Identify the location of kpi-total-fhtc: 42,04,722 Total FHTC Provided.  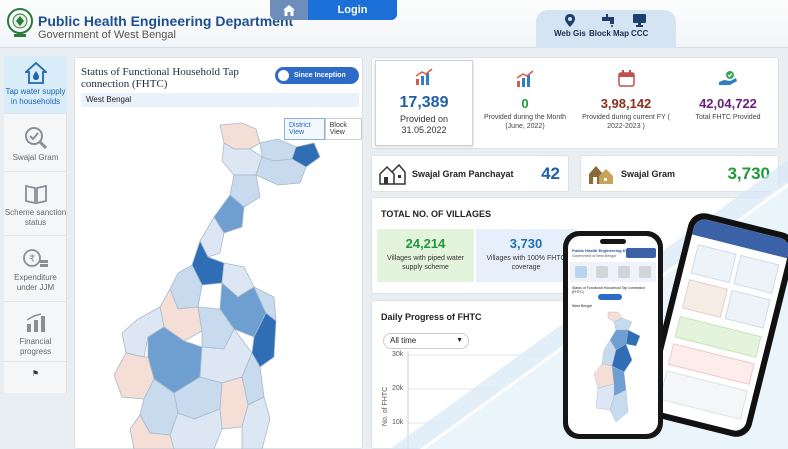
(728, 96).